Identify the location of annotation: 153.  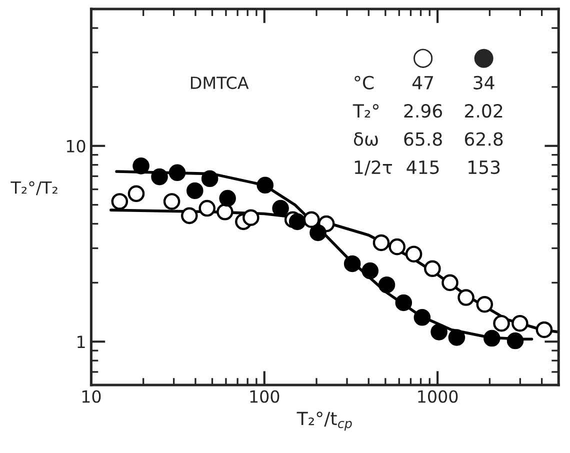
(484, 167).